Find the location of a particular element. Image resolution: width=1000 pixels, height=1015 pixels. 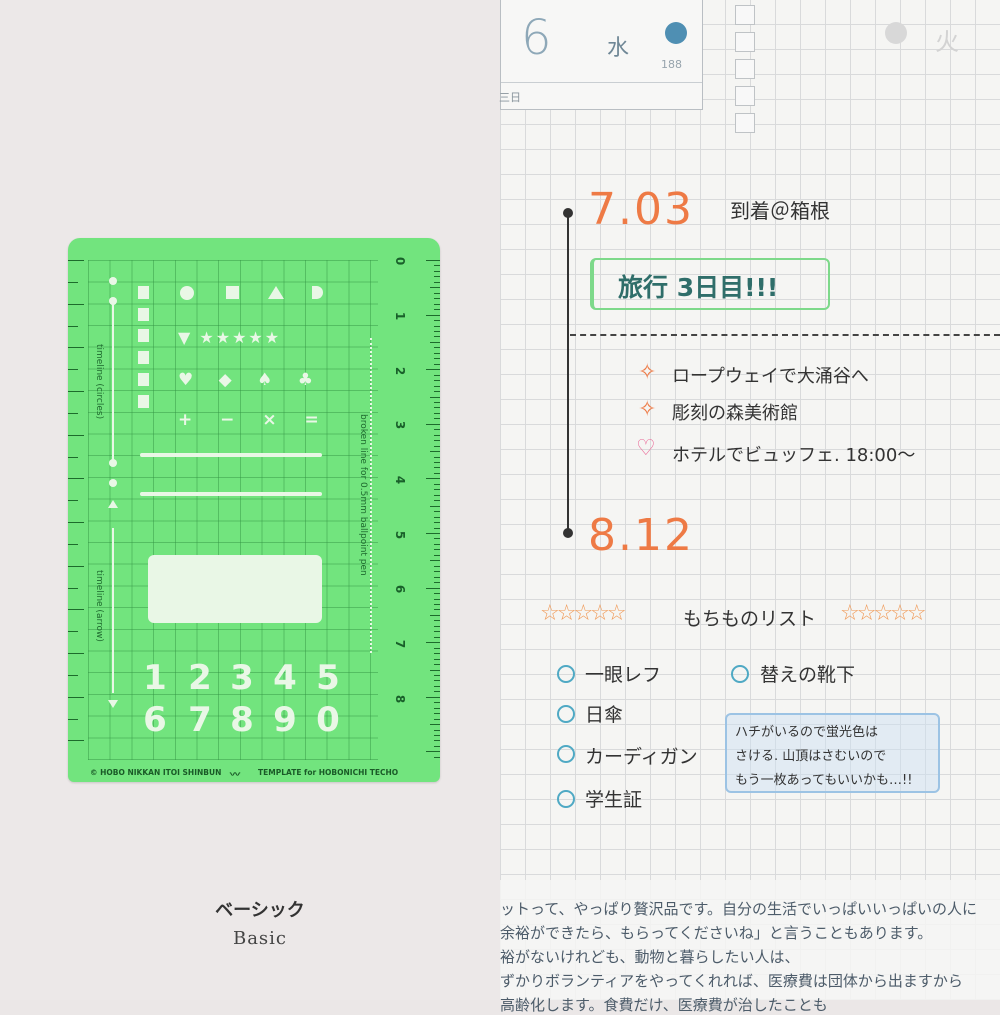

banner-text: 旅行 3日目!!! is located at coordinates (698, 287).